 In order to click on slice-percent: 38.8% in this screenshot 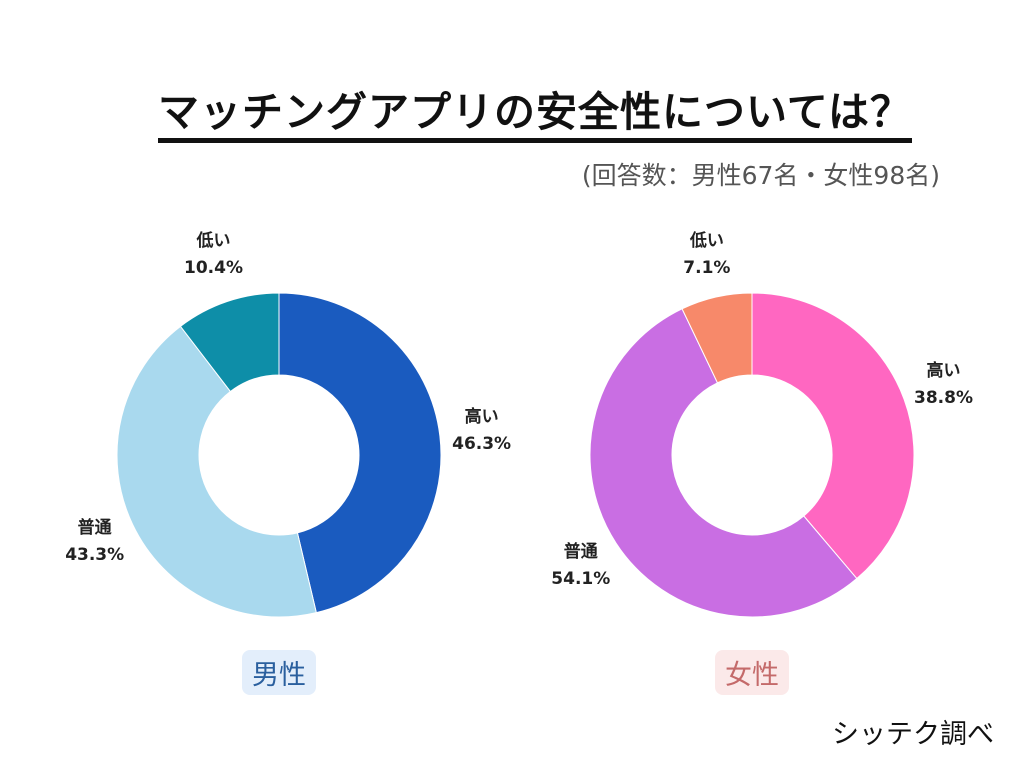, I will do `click(943, 397)`.